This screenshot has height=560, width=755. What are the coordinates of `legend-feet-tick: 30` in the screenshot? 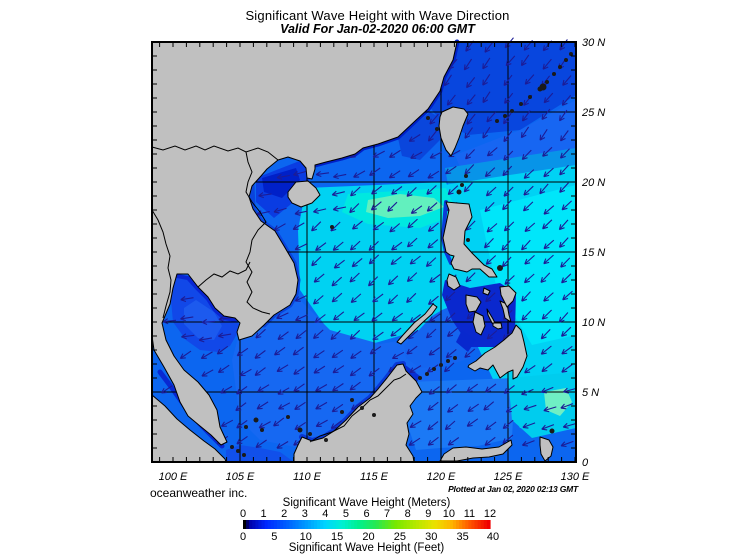 It's located at (431, 537).